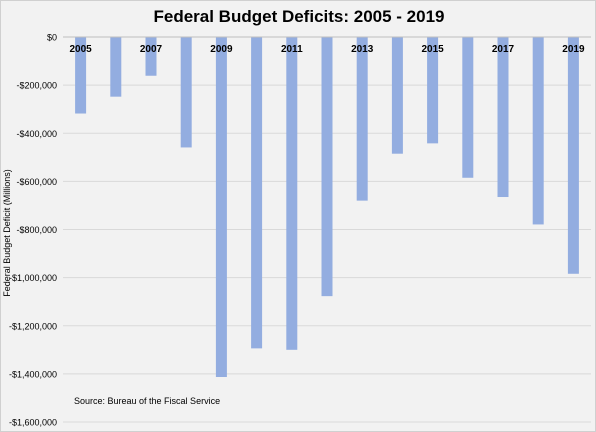 The width and height of the screenshot is (596, 432). Describe the element at coordinates (362, 49) in the screenshot. I see `x-tick-label: 2013` at that location.